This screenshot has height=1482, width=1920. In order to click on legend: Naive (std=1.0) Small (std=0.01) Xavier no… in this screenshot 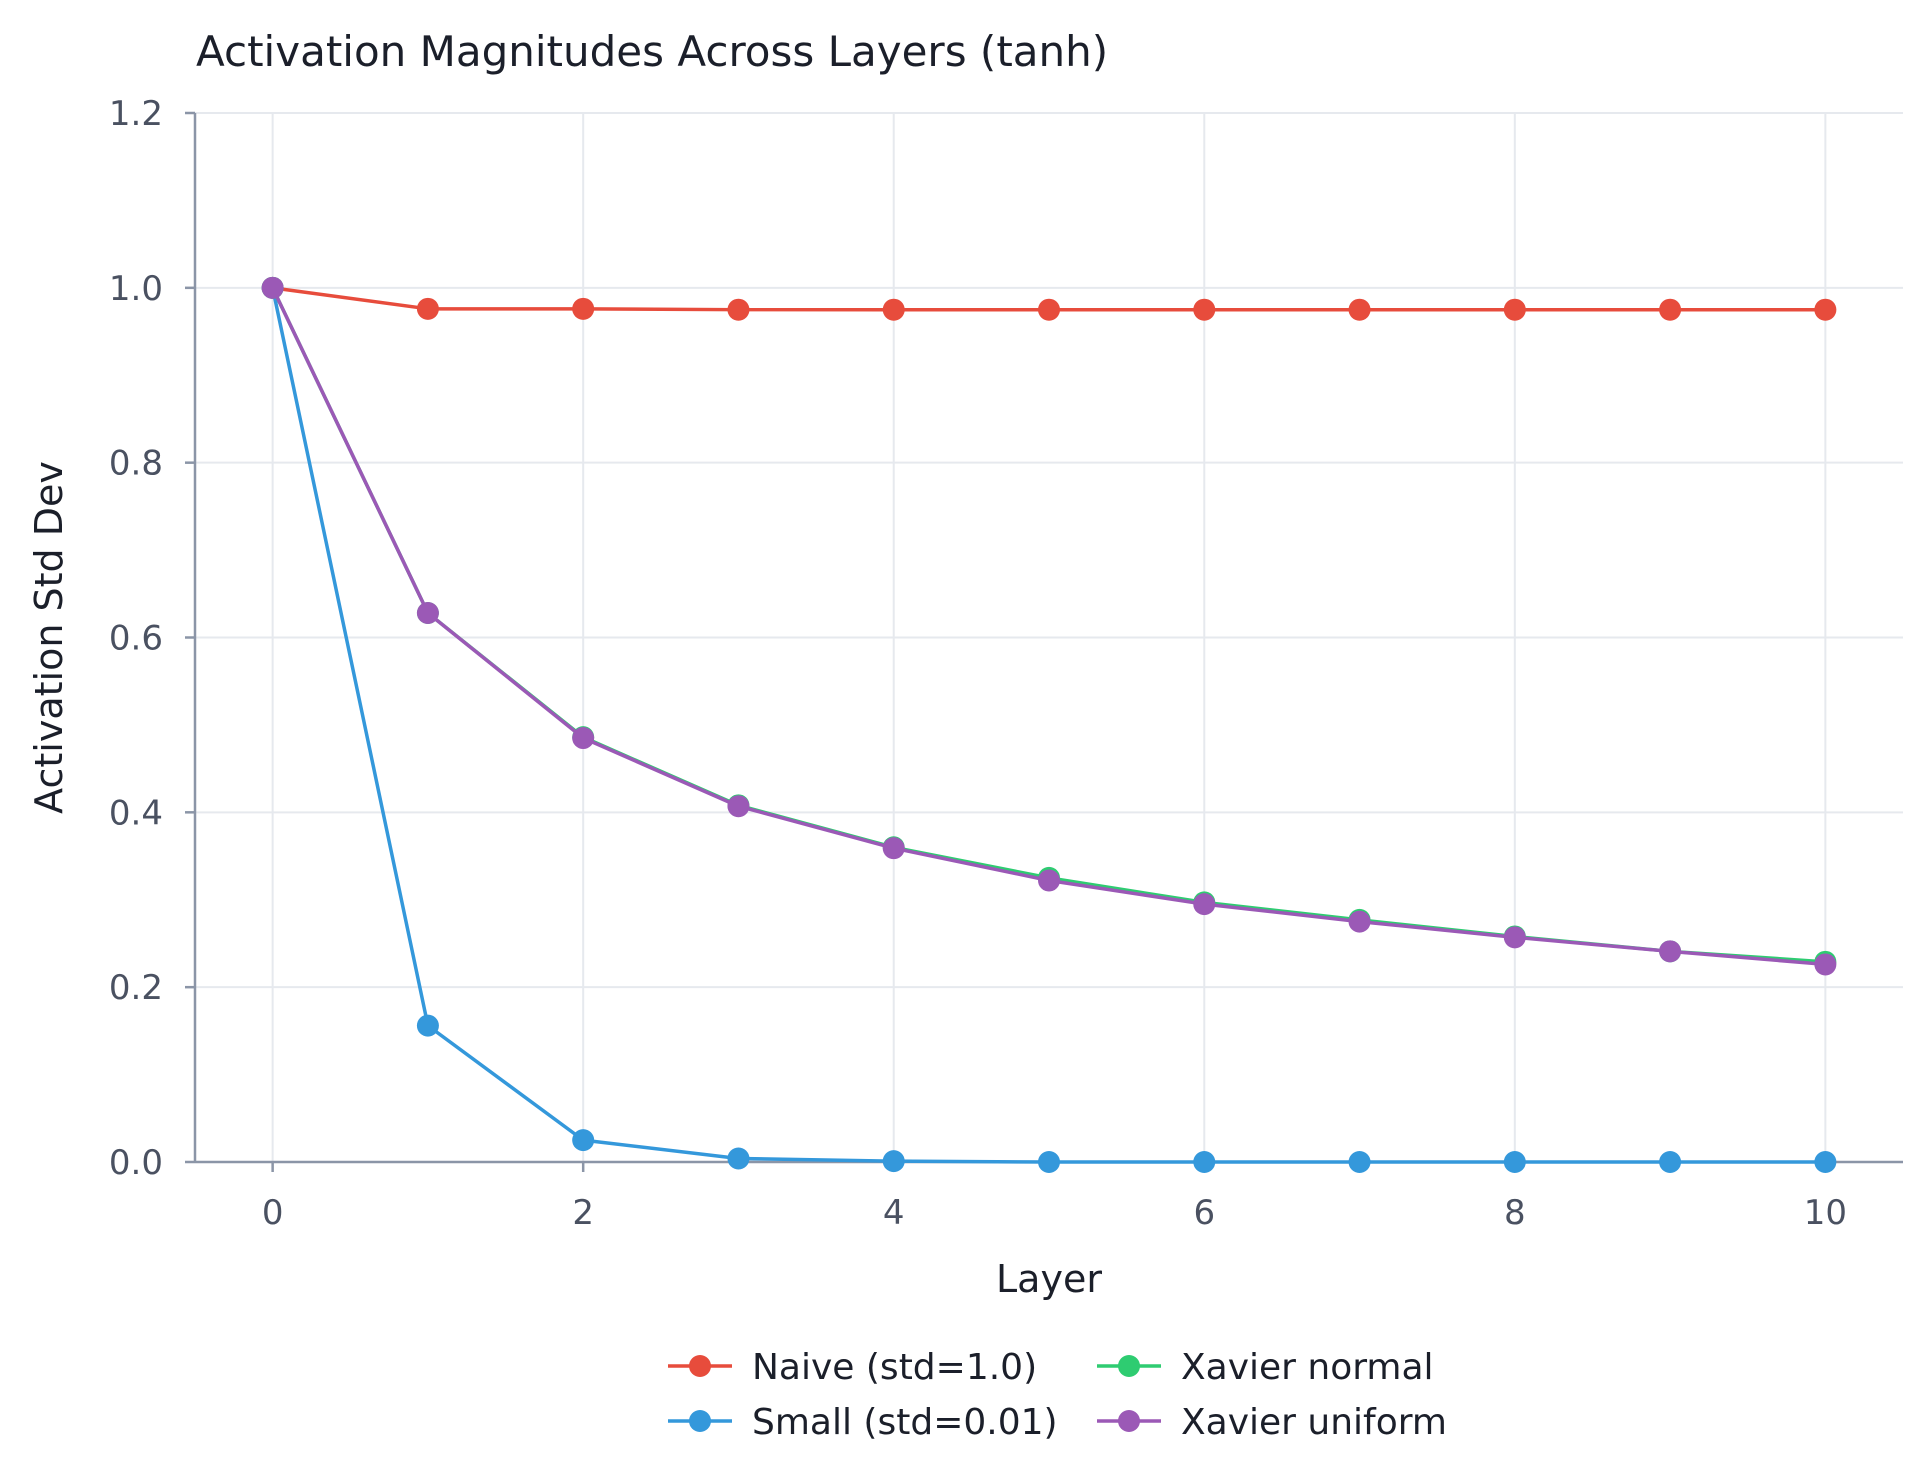, I will do `click(1057, 1395)`.